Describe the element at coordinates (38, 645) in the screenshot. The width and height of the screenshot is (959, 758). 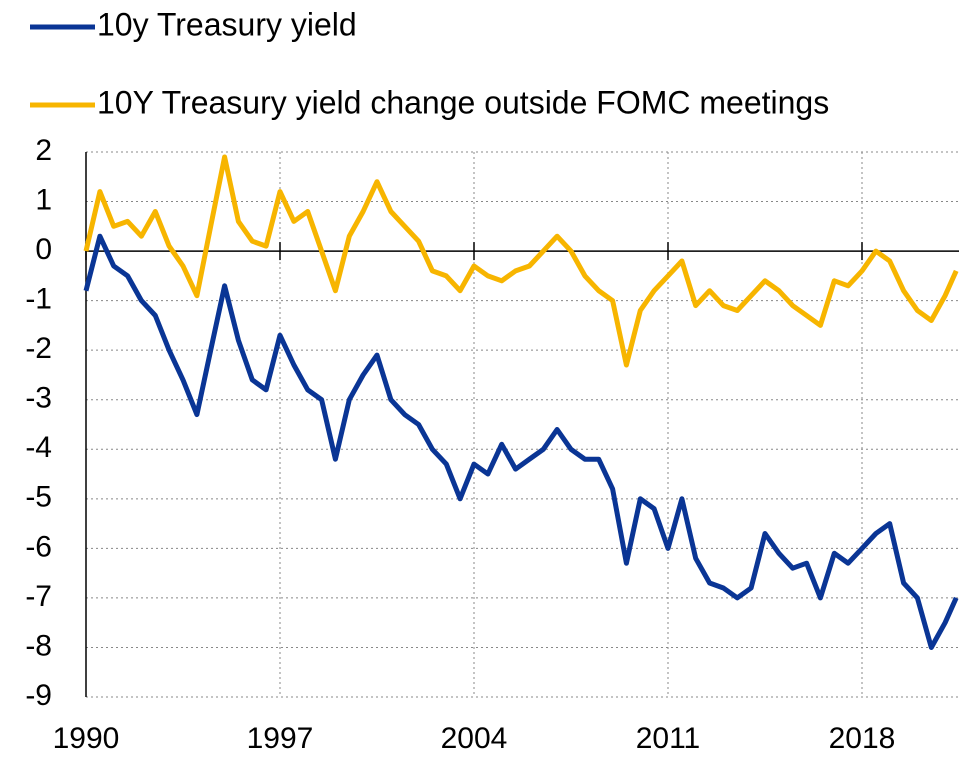
I see `y-tick-label: -8` at that location.